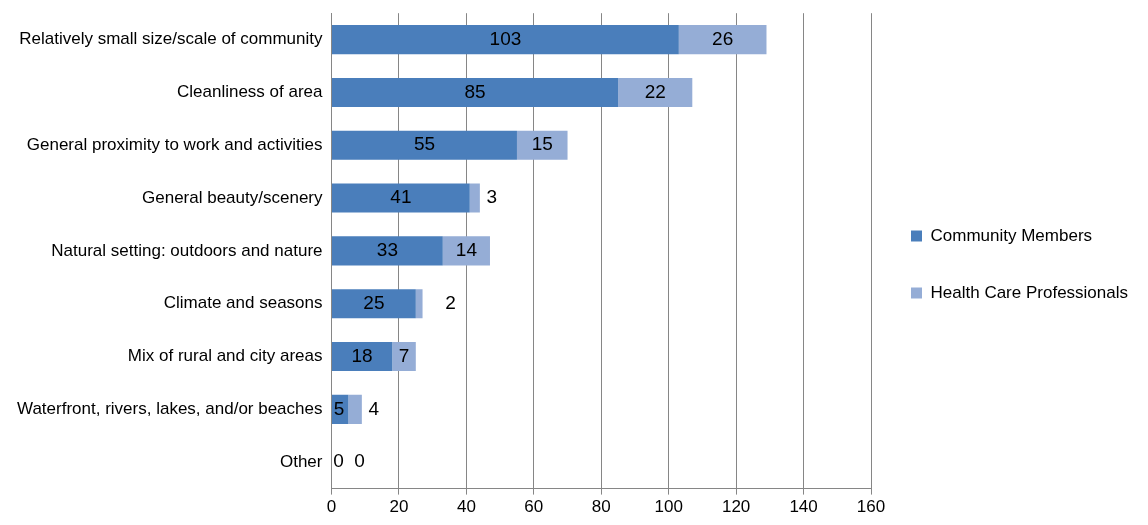 This screenshot has height=525, width=1148. Describe the element at coordinates (225, 356) in the screenshot. I see `y-tick-label: Mix of rural and city areas` at that location.